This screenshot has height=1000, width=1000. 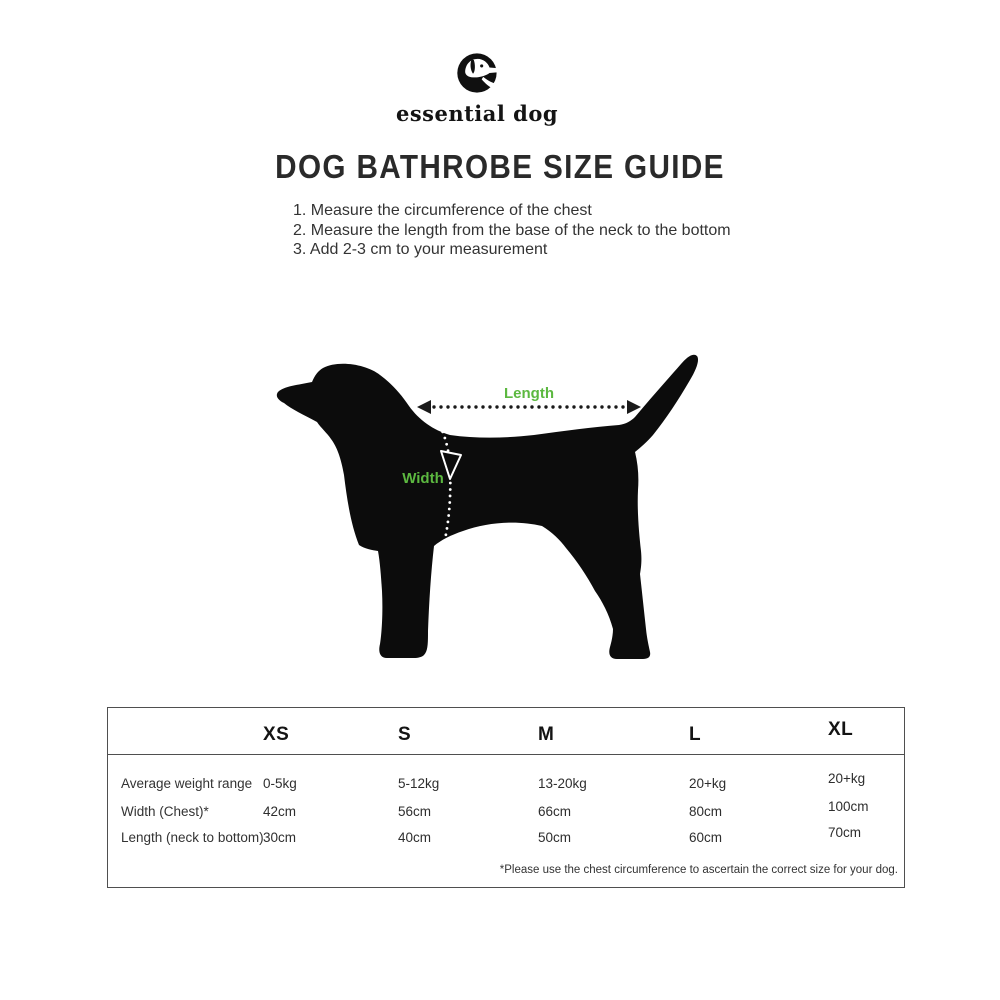 I want to click on column-header-xs: XS, so click(x=276, y=734).